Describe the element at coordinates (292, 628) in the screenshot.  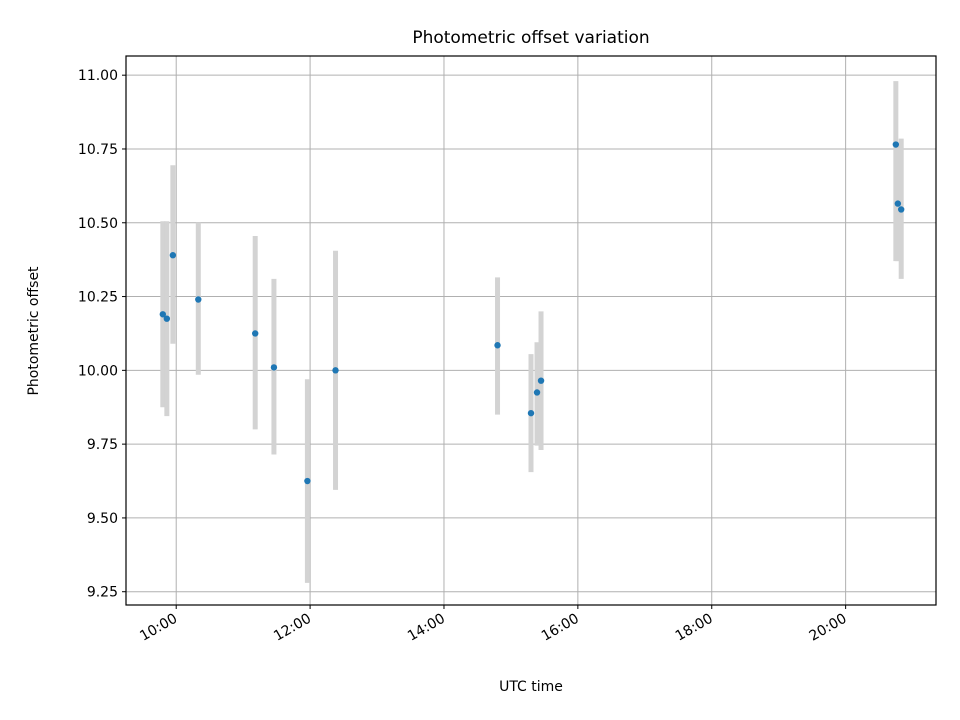
I see `x-tick-label: 12:00` at that location.